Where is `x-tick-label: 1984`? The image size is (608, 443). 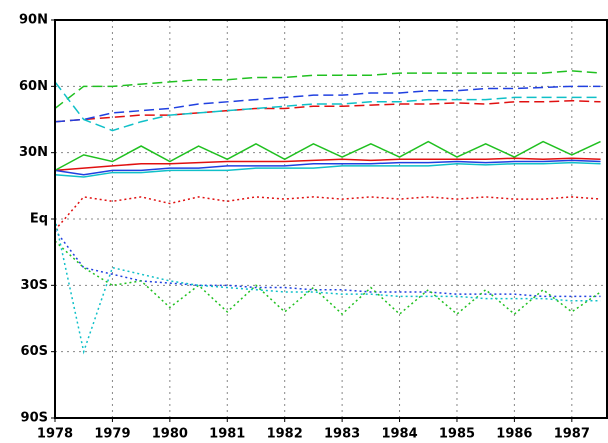
x-tick-label: 1984 is located at coordinates (399, 434).